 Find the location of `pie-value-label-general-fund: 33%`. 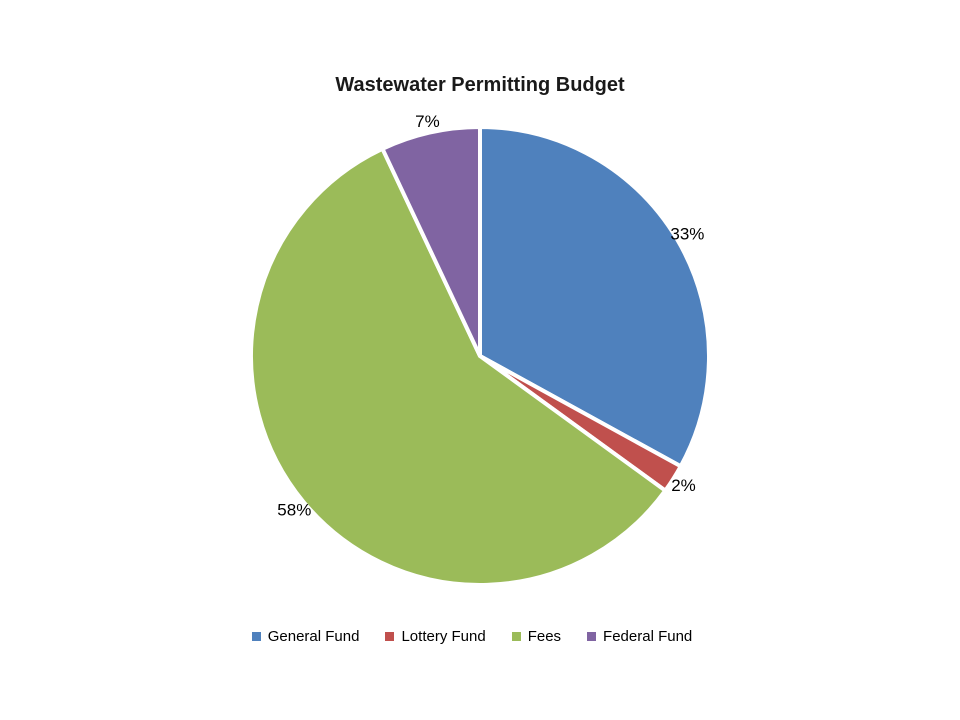

pie-value-label-general-fund: 33% is located at coordinates (687, 233).